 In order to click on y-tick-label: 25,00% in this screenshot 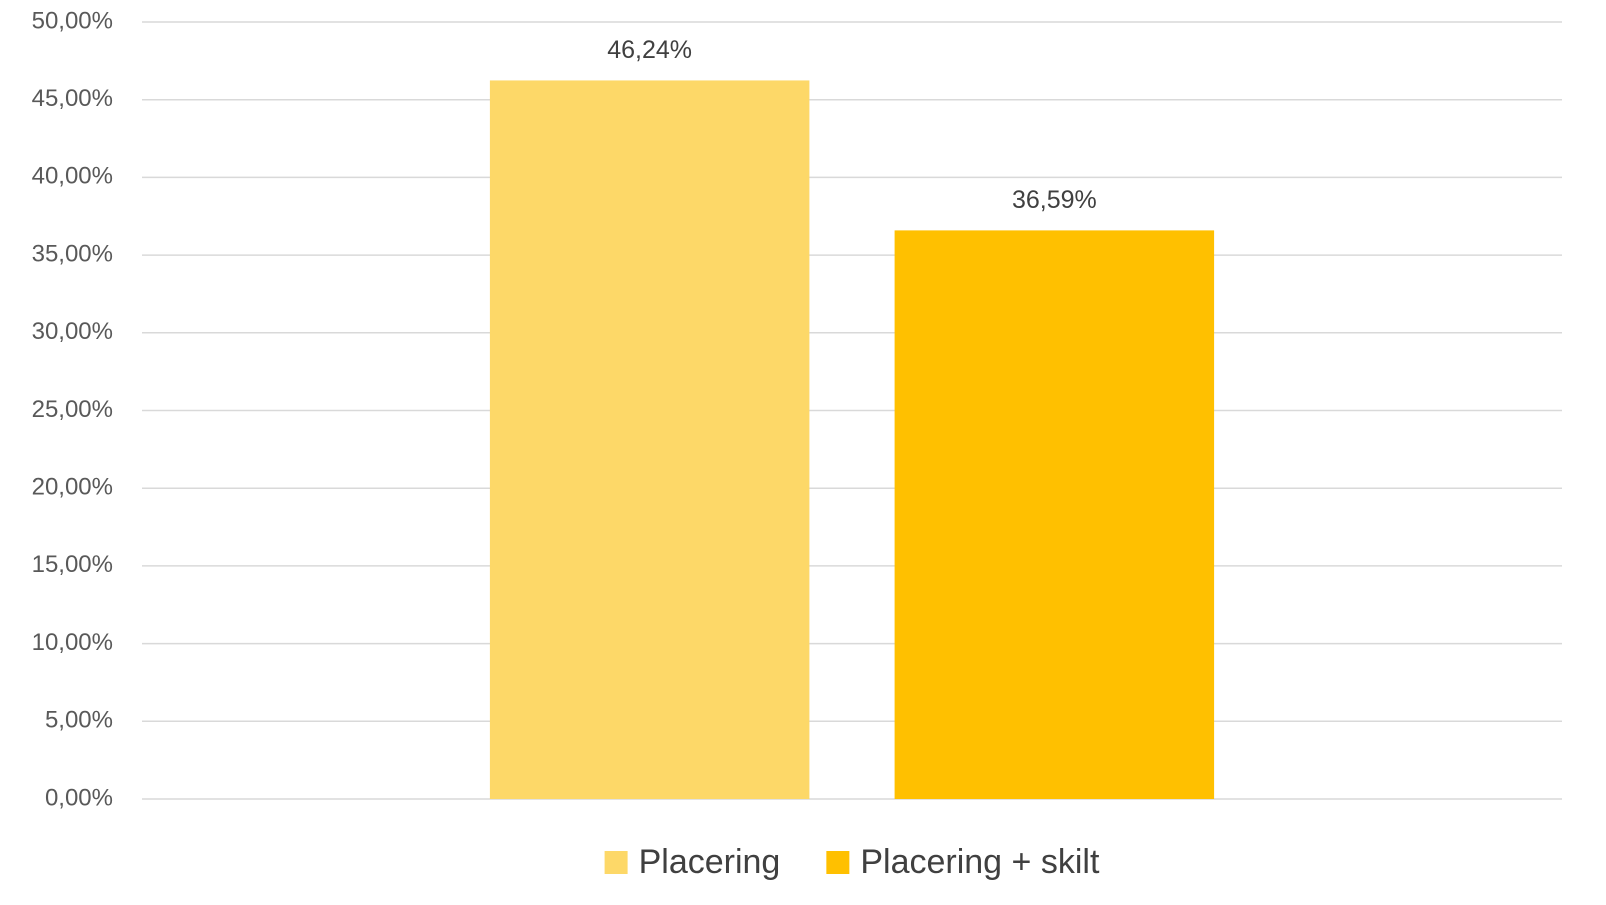, I will do `click(72, 409)`.